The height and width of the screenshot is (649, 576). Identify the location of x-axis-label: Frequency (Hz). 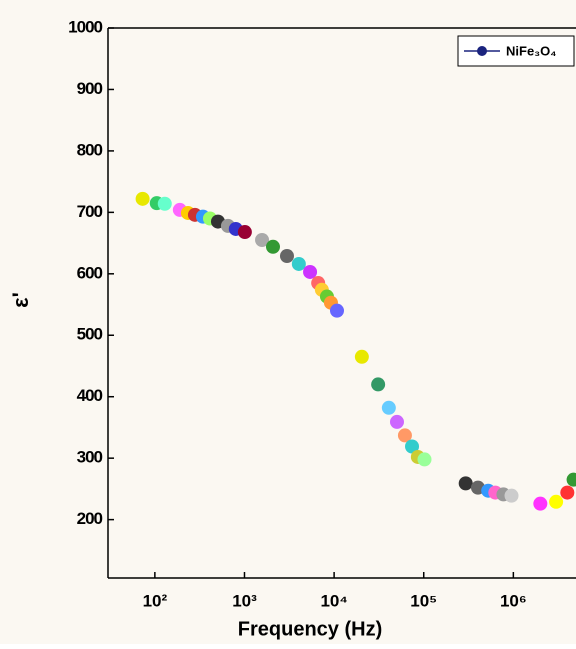
(310, 629).